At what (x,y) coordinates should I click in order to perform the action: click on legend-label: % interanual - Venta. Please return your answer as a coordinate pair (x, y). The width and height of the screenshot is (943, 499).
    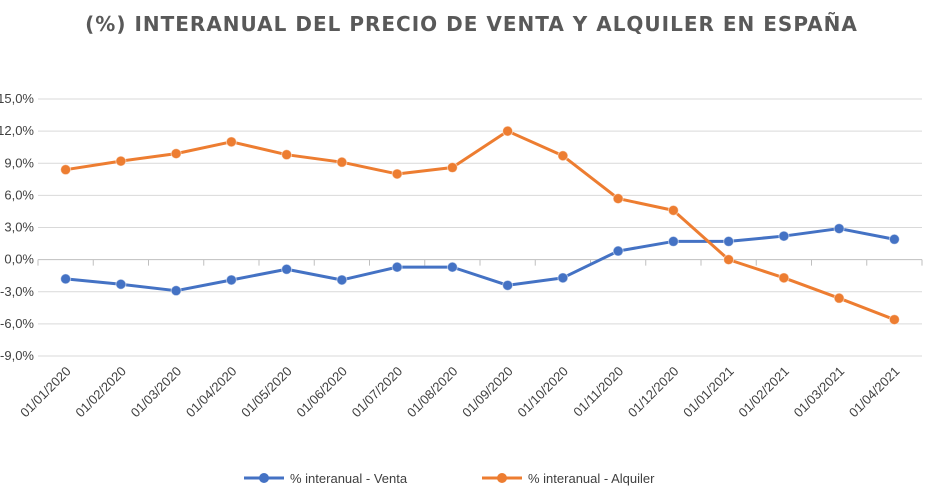
    Looking at the image, I should click on (349, 478).